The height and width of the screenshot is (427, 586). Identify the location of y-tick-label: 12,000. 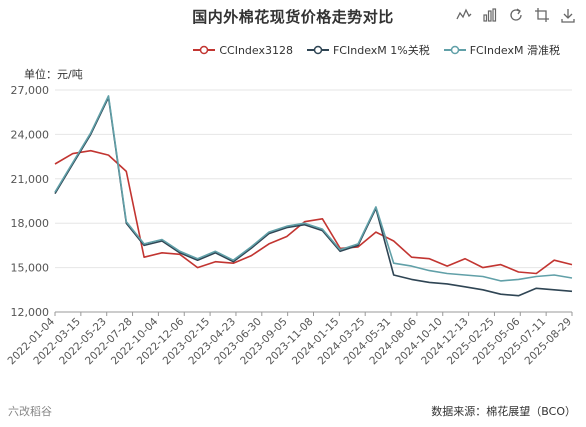
(30, 312).